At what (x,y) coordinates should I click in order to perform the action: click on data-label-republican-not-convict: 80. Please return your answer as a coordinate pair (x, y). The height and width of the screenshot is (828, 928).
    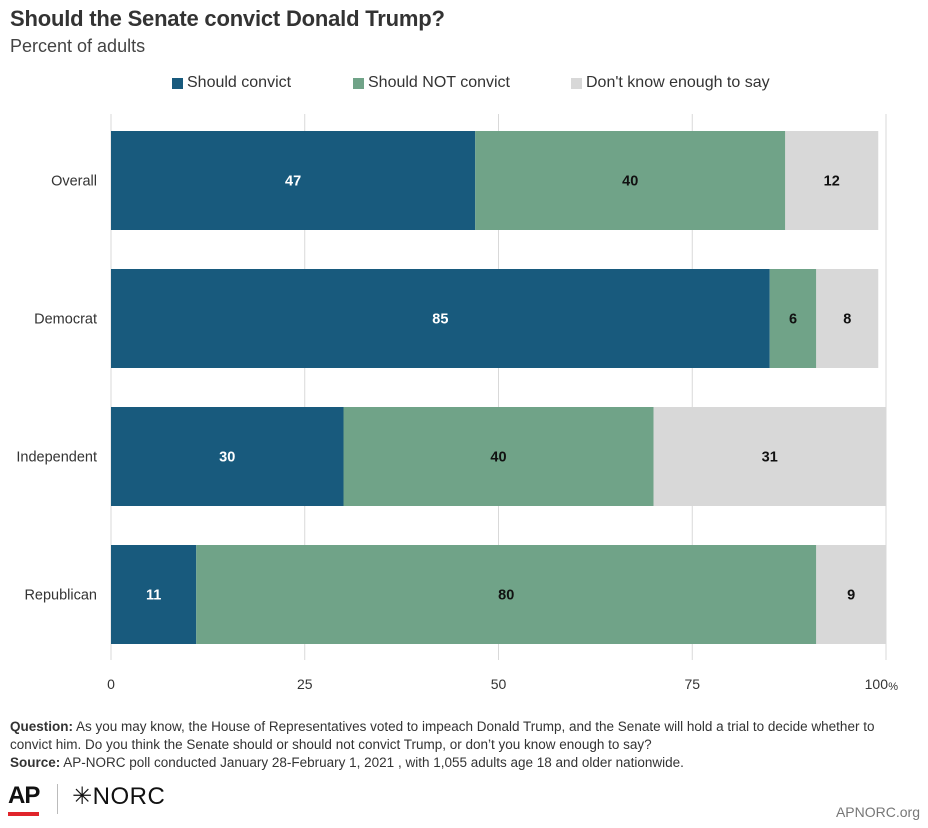
    Looking at the image, I should click on (506, 596).